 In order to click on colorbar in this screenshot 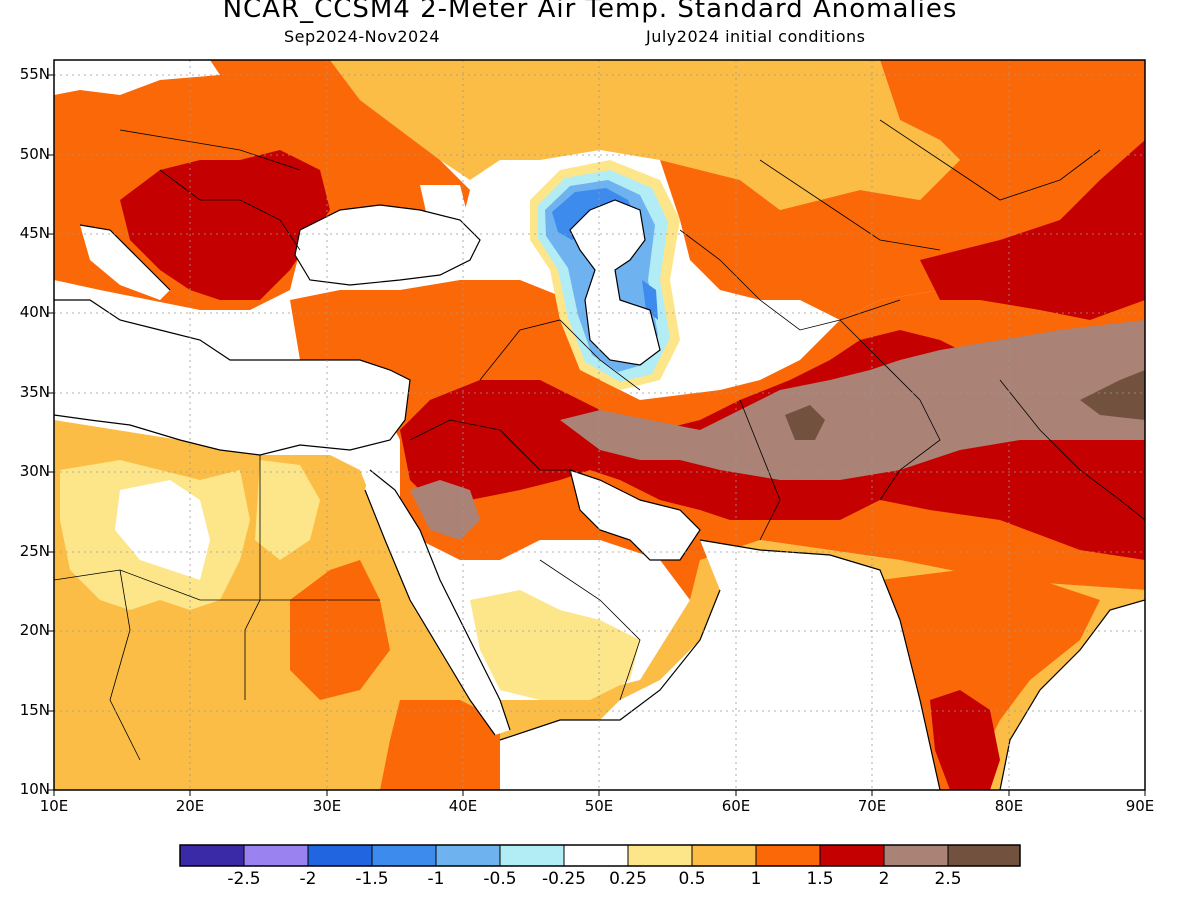, I will do `click(600, 855)`.